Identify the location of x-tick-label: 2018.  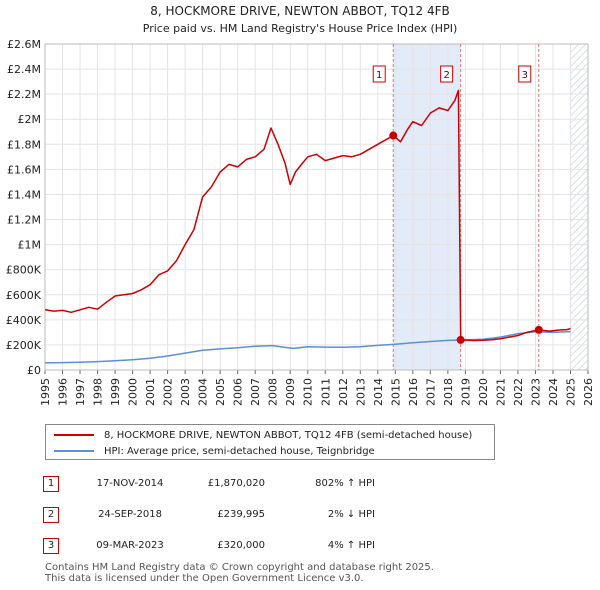
(448, 392).